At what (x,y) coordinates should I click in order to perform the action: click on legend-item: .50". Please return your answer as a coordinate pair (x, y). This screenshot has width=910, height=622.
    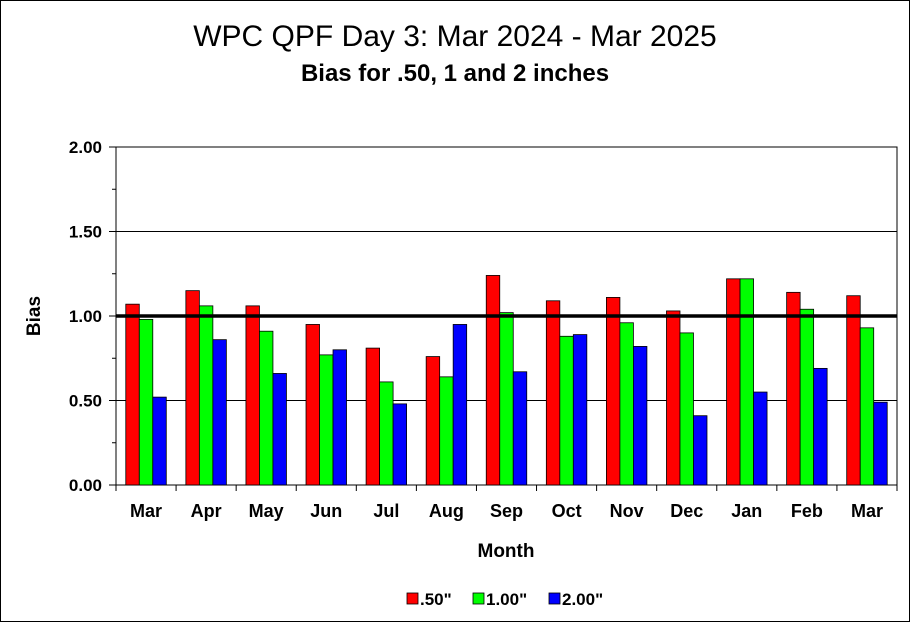
    Looking at the image, I should click on (429, 599).